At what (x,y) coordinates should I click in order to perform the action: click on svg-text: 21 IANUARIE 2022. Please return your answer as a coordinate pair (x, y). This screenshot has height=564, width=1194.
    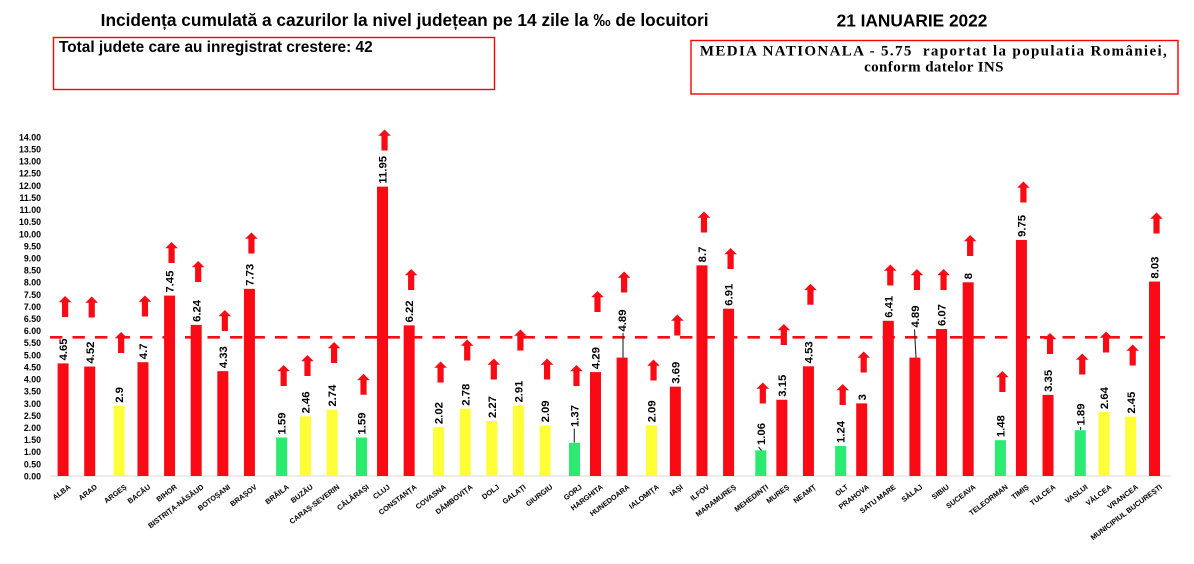
    Looking at the image, I should click on (912, 20).